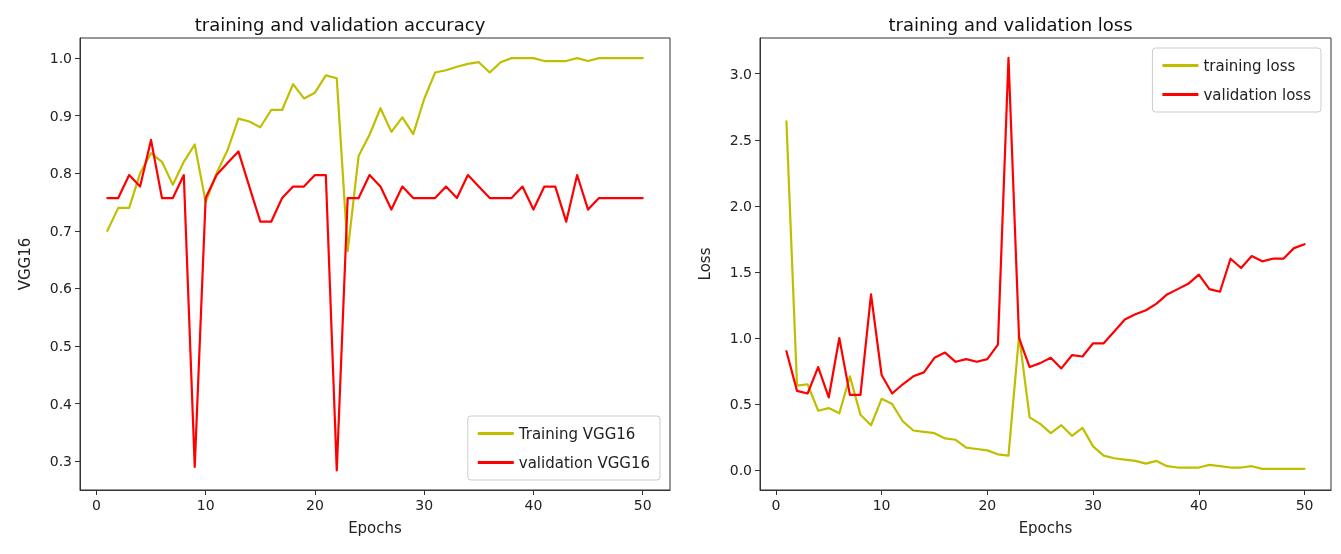  What do you see at coordinates (60, 115) in the screenshot?
I see `y-tick-label: 0.9` at bounding box center [60, 115].